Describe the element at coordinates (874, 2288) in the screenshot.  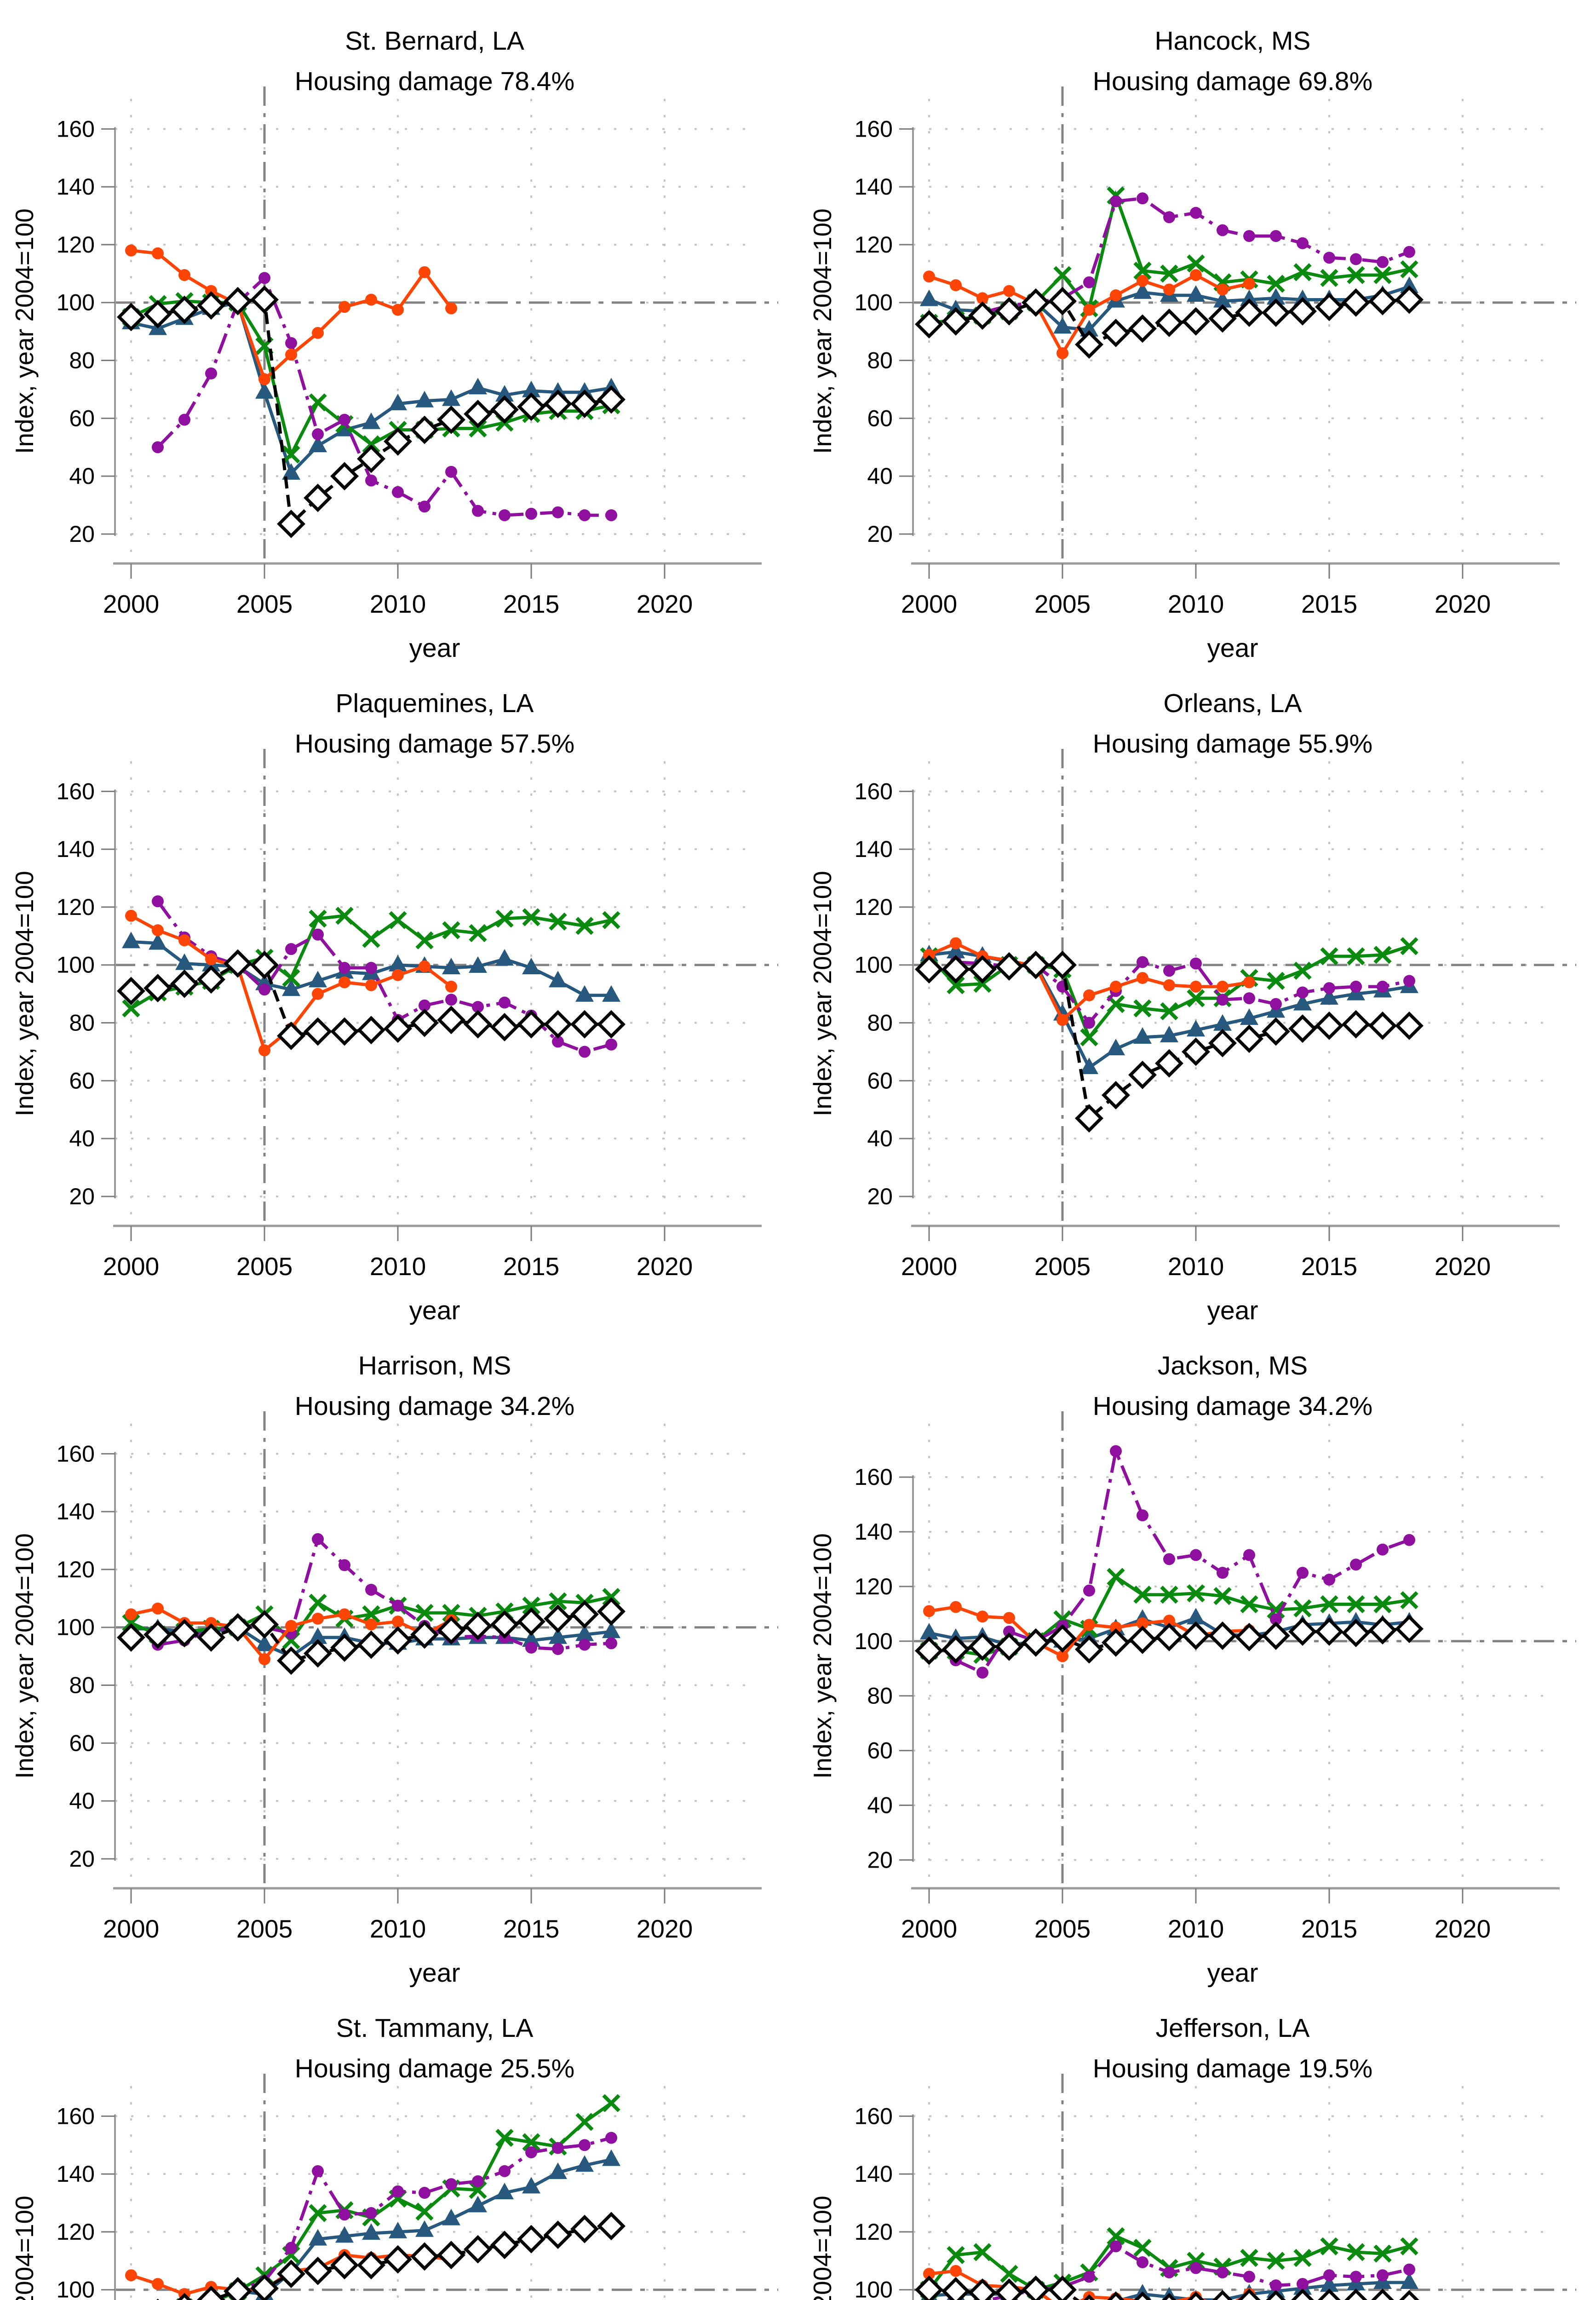
I see `y-tick-label: 100` at that location.